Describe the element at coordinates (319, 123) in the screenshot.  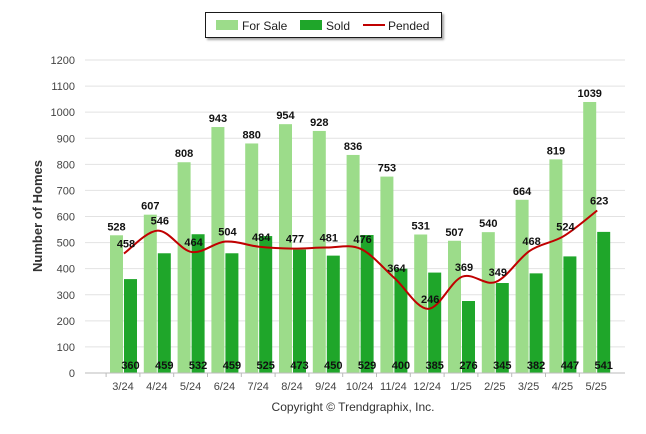
I see `for-sale-value-label: 928` at that location.